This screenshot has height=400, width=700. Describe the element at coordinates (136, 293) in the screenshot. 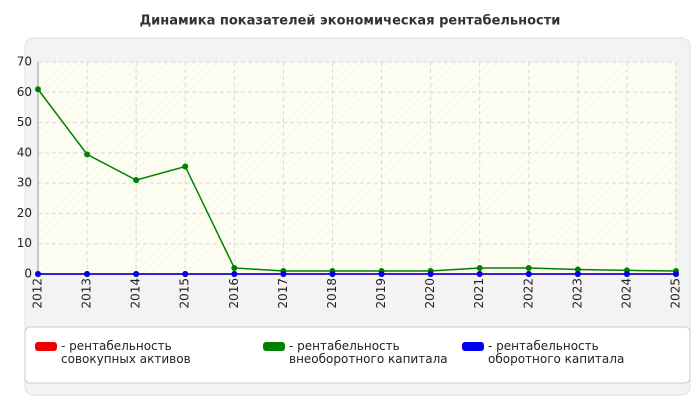

I see `x-tick-label: 2014` at that location.